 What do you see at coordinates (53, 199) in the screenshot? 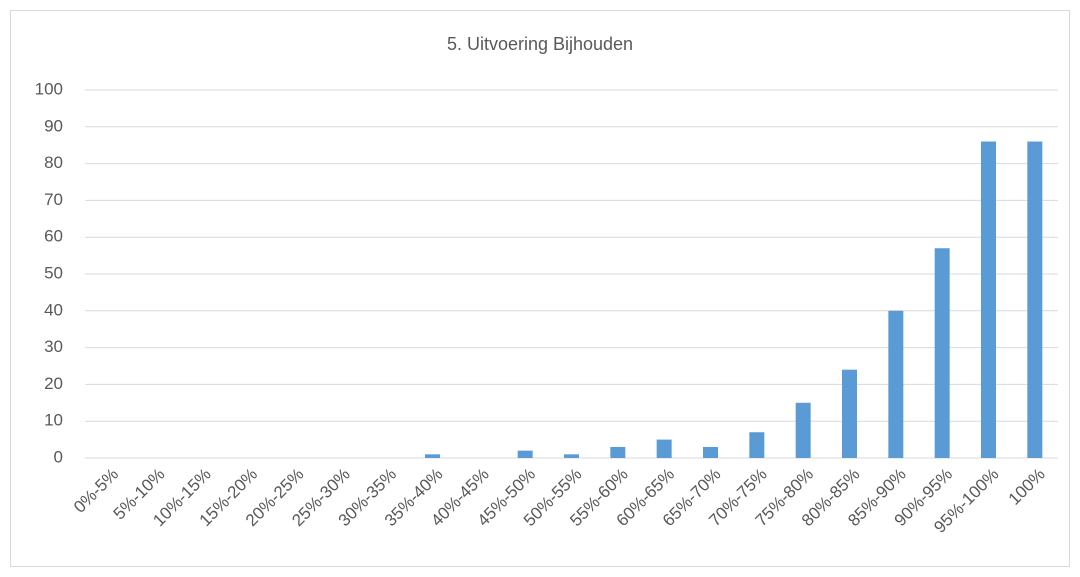
I see `y-tick-label: 70` at bounding box center [53, 199].